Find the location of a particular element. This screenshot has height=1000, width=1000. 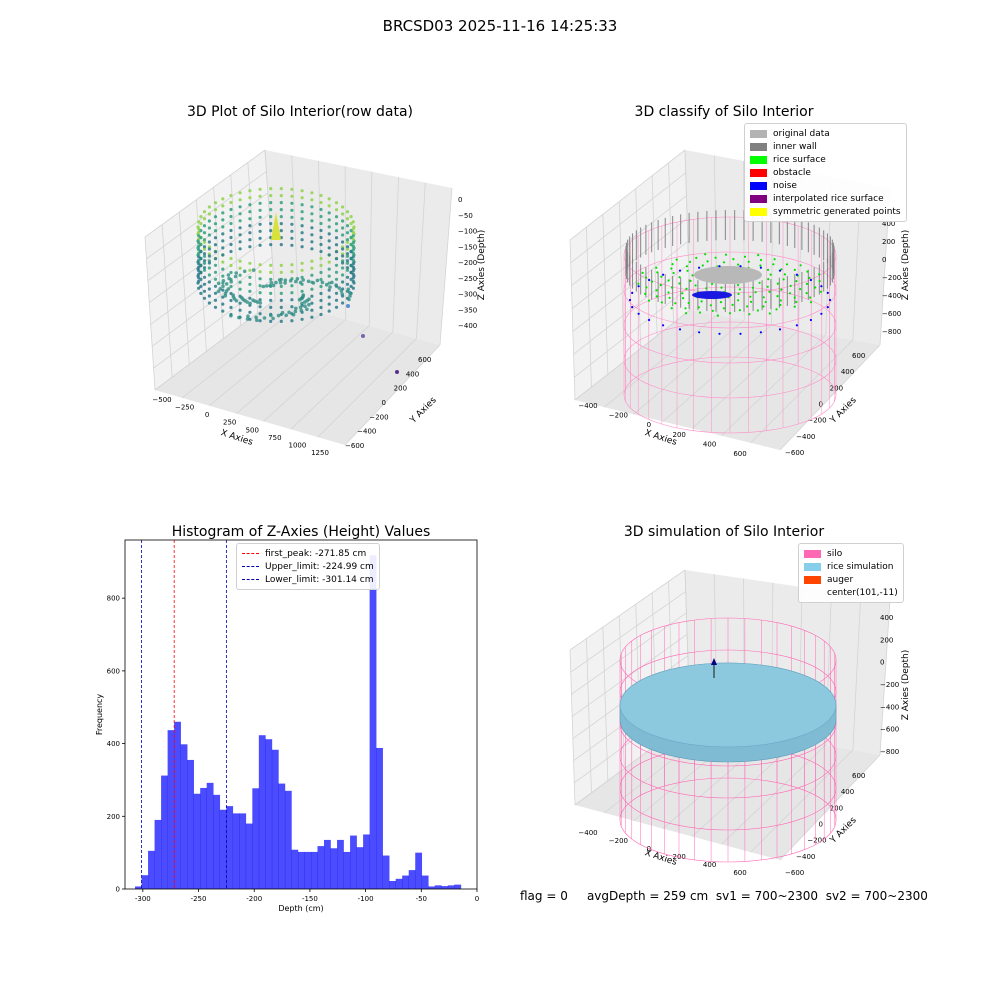

classify-legend-entry: inner wall is located at coordinates (825, 146).